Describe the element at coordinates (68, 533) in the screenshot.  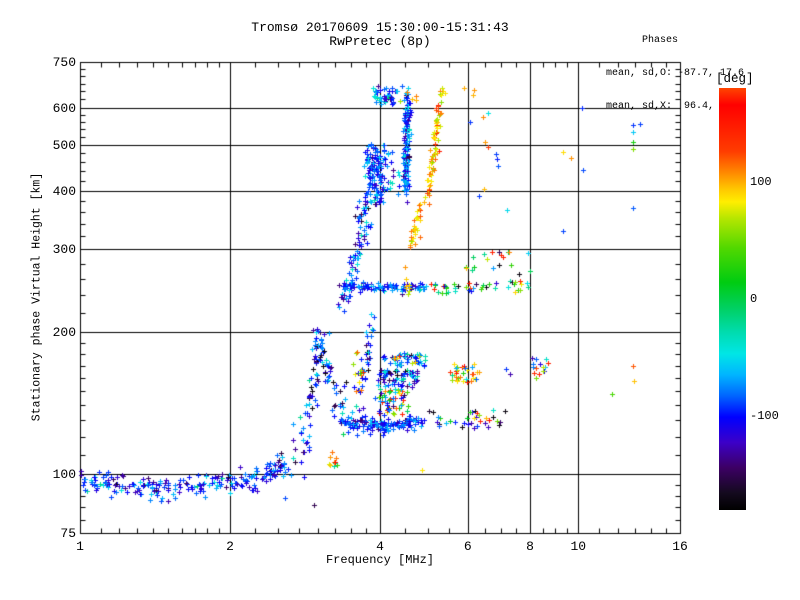
I see `y-tick-label: 75` at that location.